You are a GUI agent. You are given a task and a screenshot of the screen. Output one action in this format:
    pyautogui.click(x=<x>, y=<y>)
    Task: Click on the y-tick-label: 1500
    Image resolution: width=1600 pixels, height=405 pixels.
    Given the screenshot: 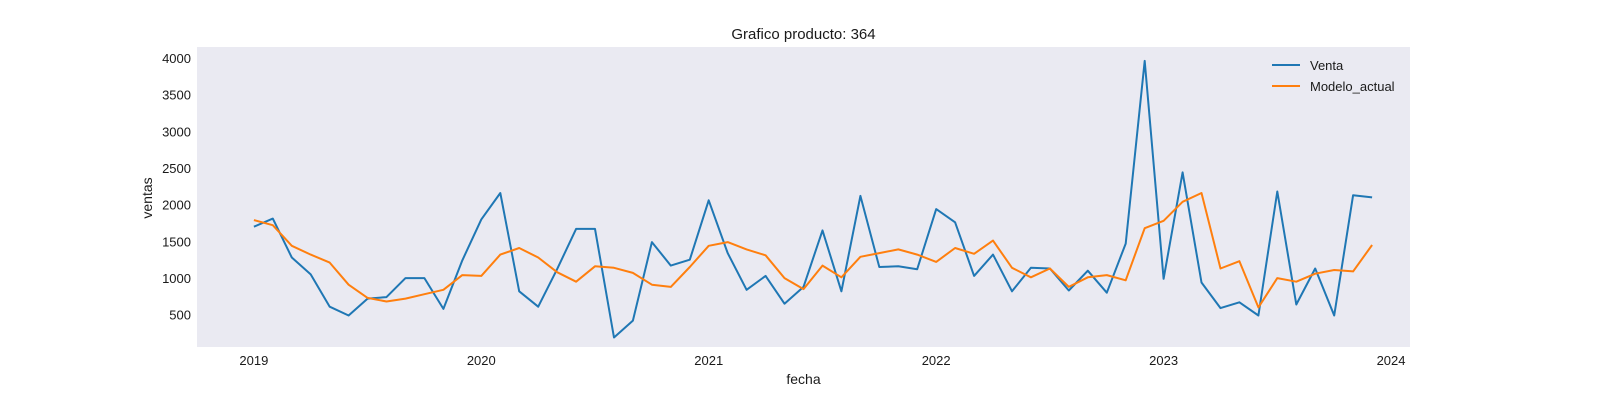 What is the action you would take?
    pyautogui.click(x=176, y=241)
    